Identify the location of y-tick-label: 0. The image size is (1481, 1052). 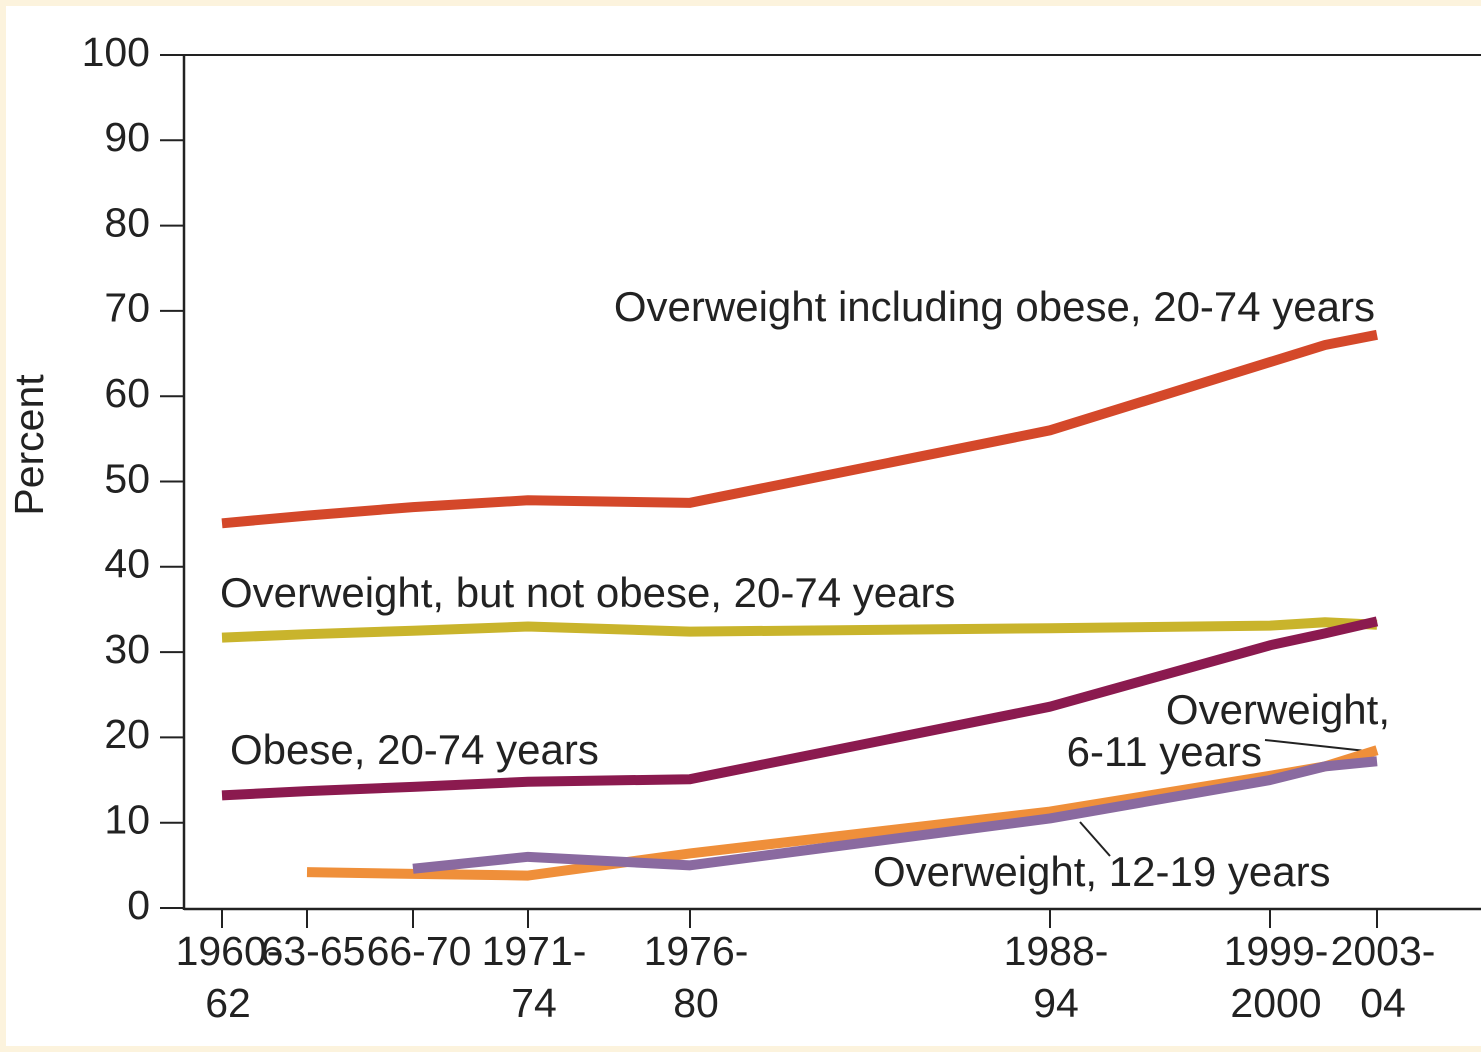
(138, 905).